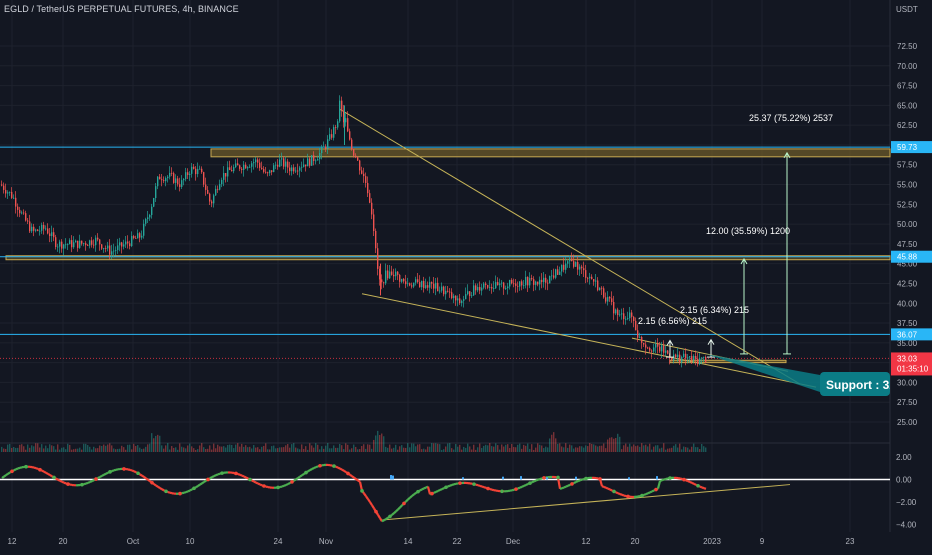  Describe the element at coordinates (907, 165) in the screenshot. I see `price-tick-6: 57.50` at that location.